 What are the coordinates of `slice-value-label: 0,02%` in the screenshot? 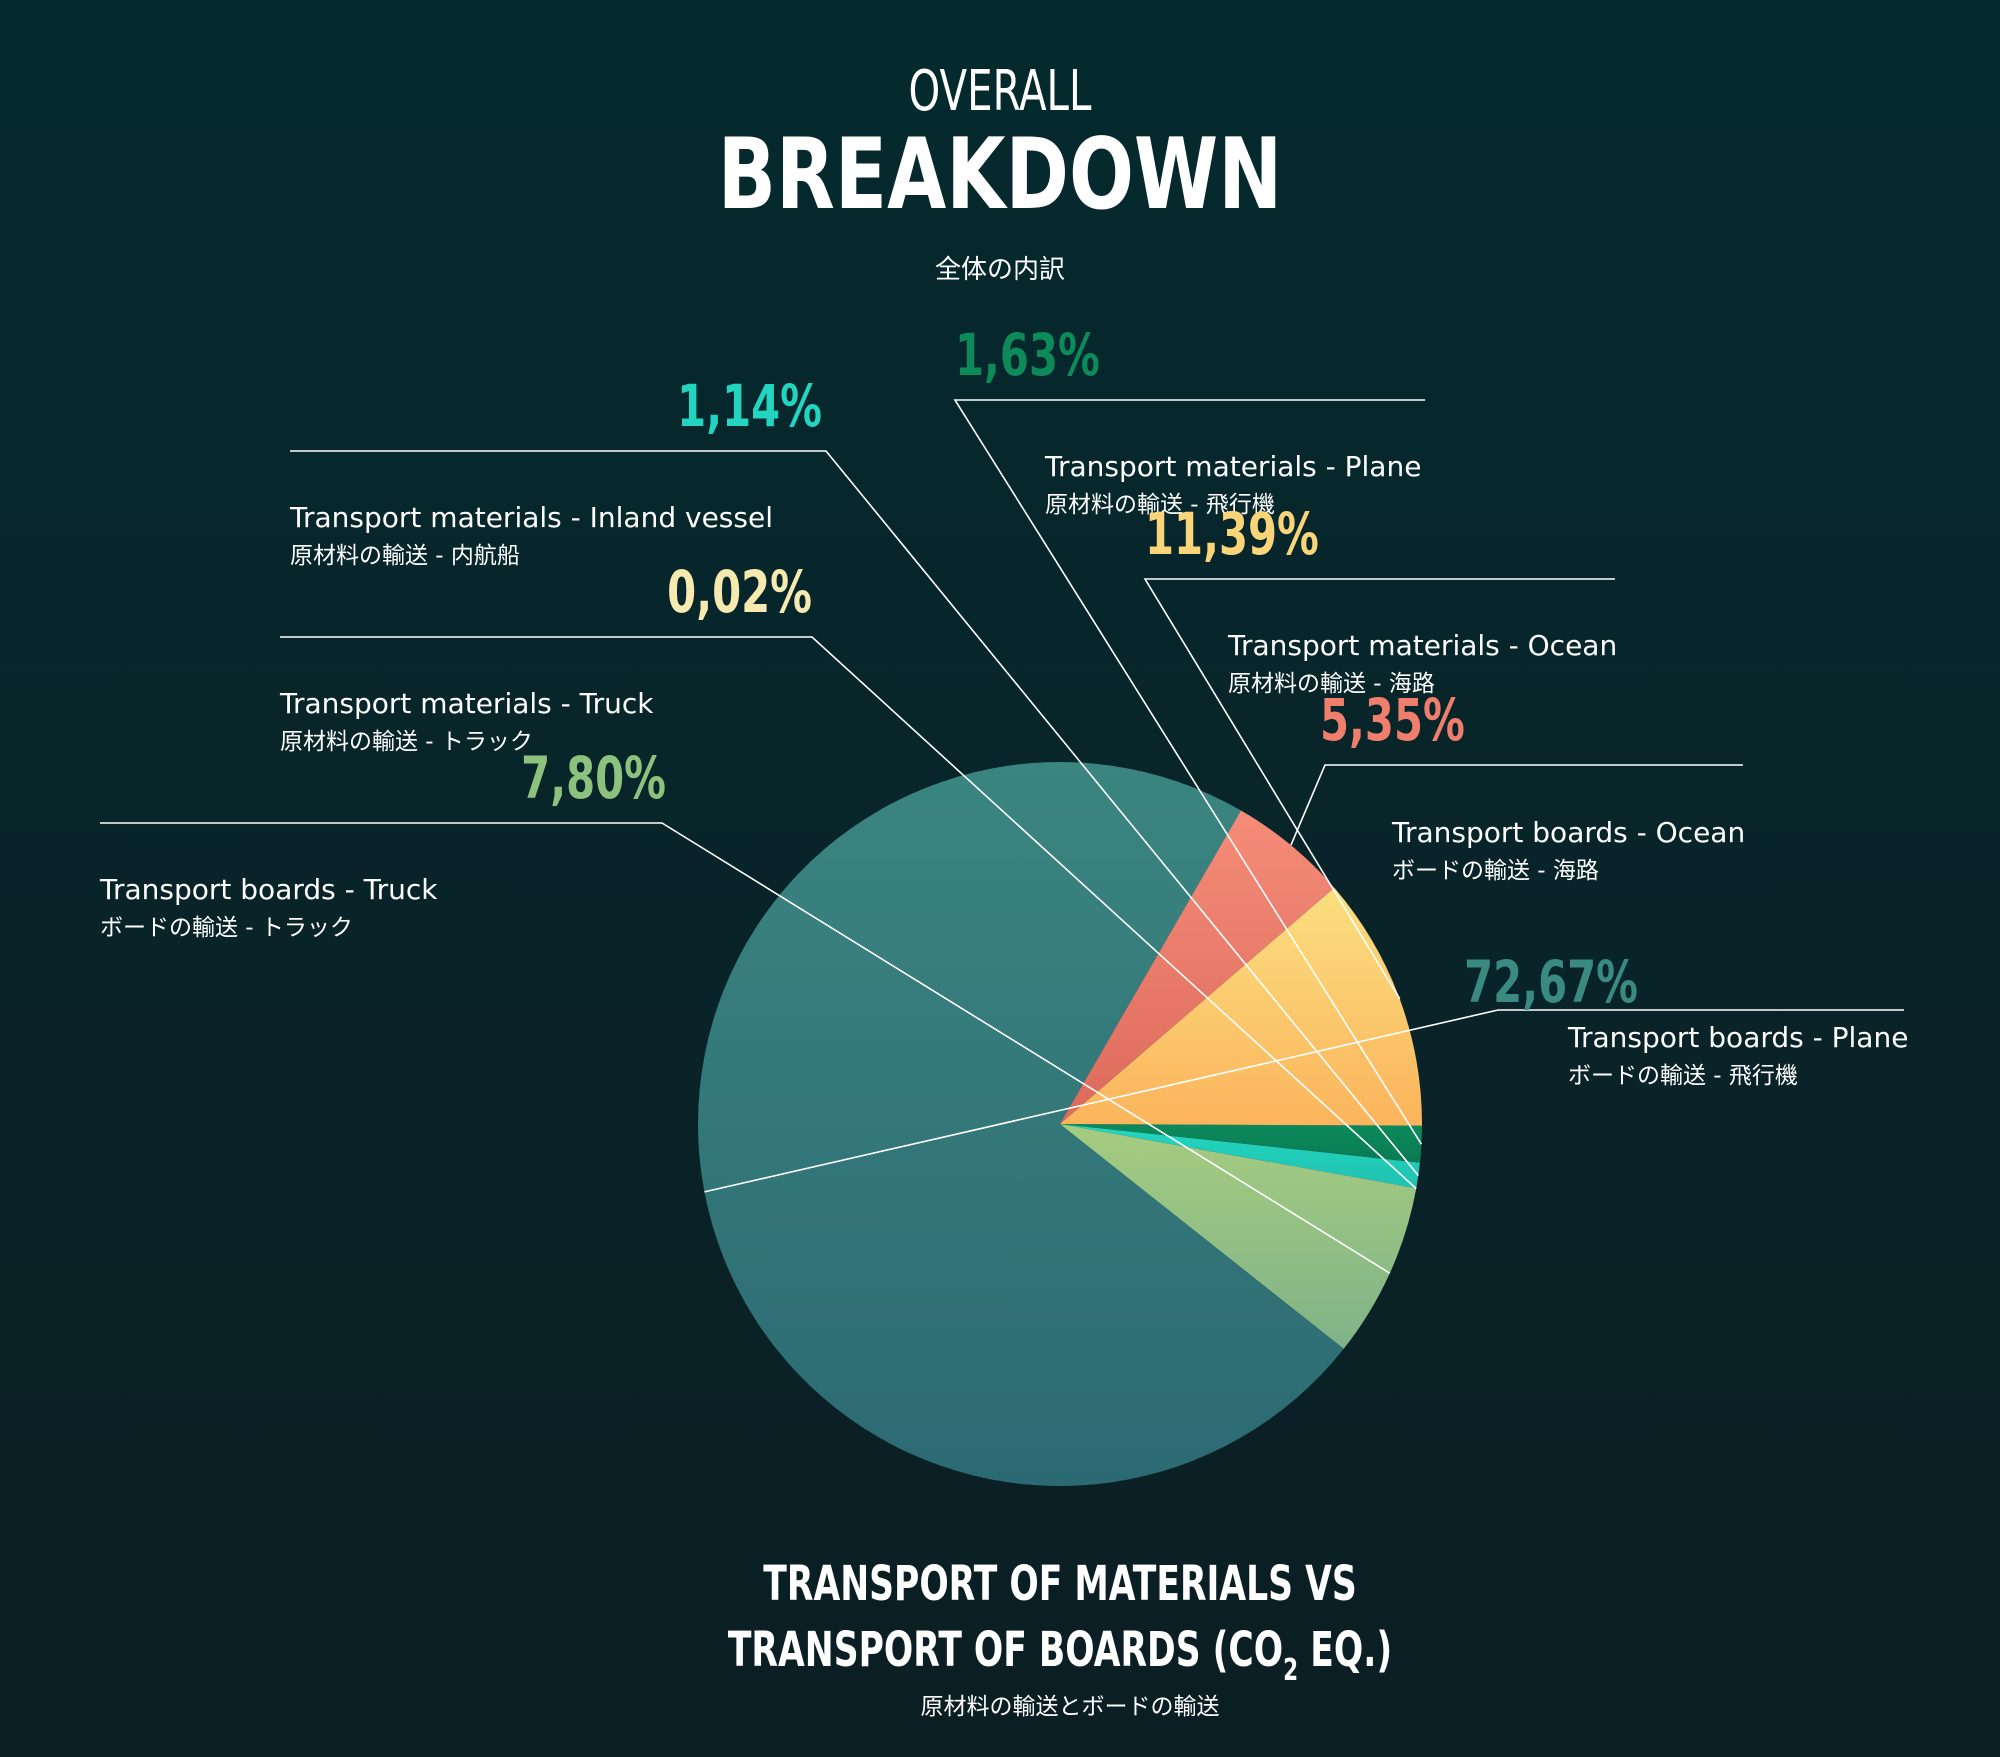 It's located at (739, 592).